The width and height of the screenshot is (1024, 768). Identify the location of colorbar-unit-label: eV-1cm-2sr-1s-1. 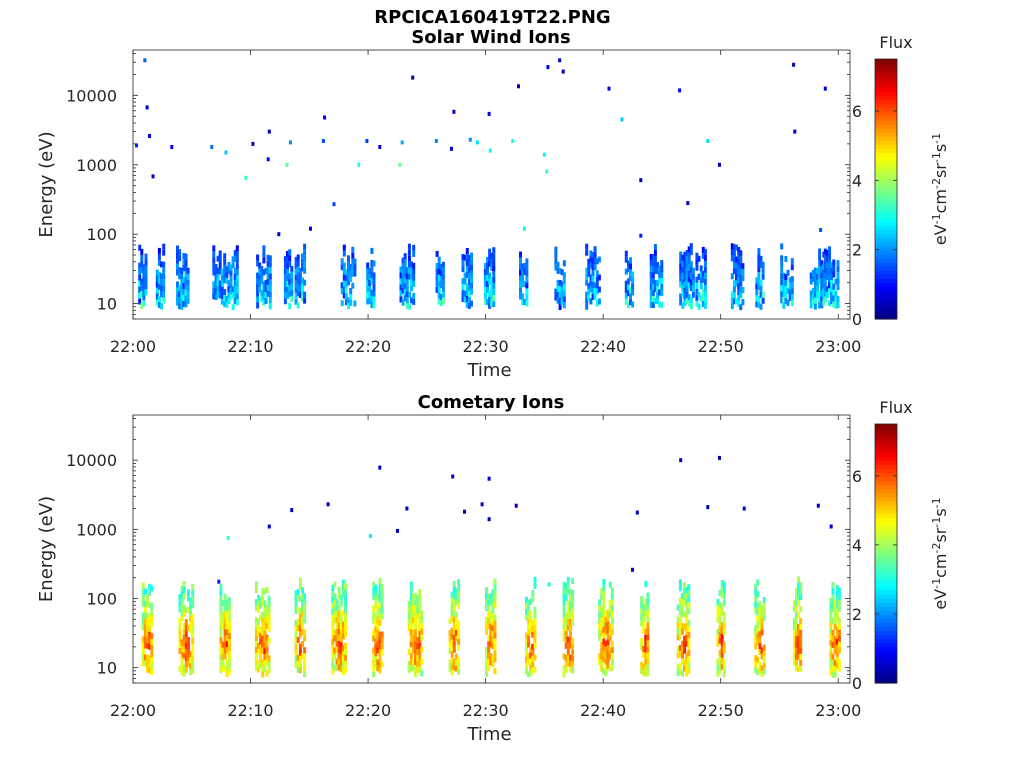
(940, 553).